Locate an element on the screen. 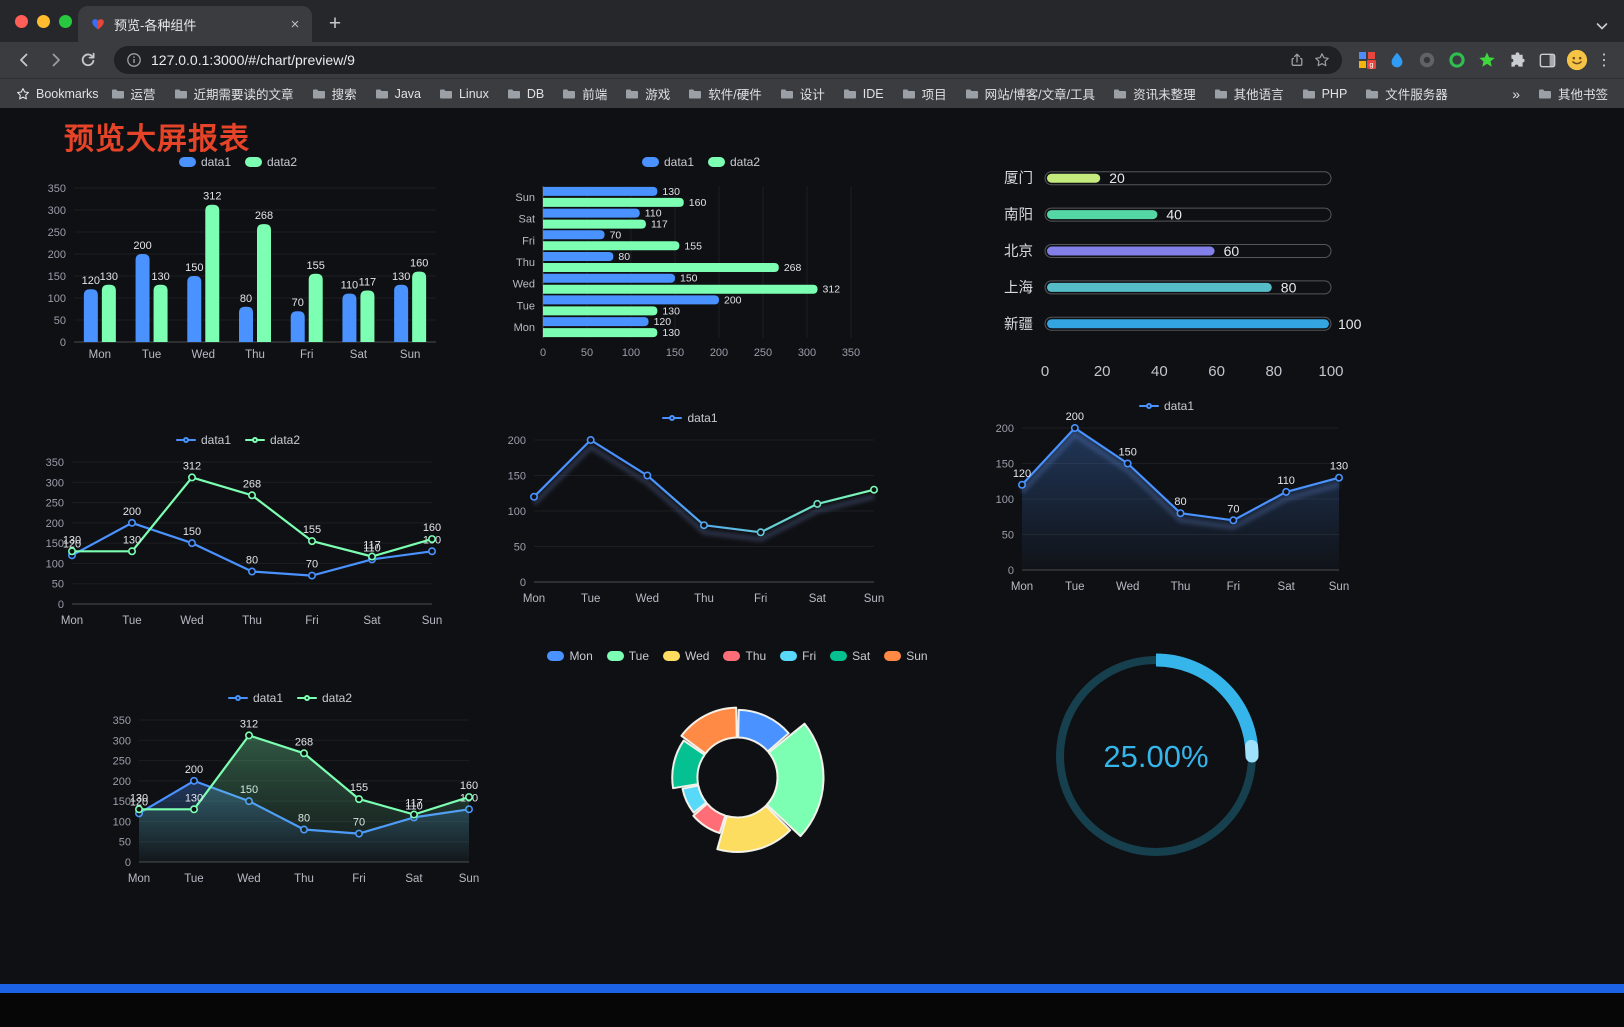 This screenshot has height=1027, width=1624. svg-text: 268 is located at coordinates (793, 268).